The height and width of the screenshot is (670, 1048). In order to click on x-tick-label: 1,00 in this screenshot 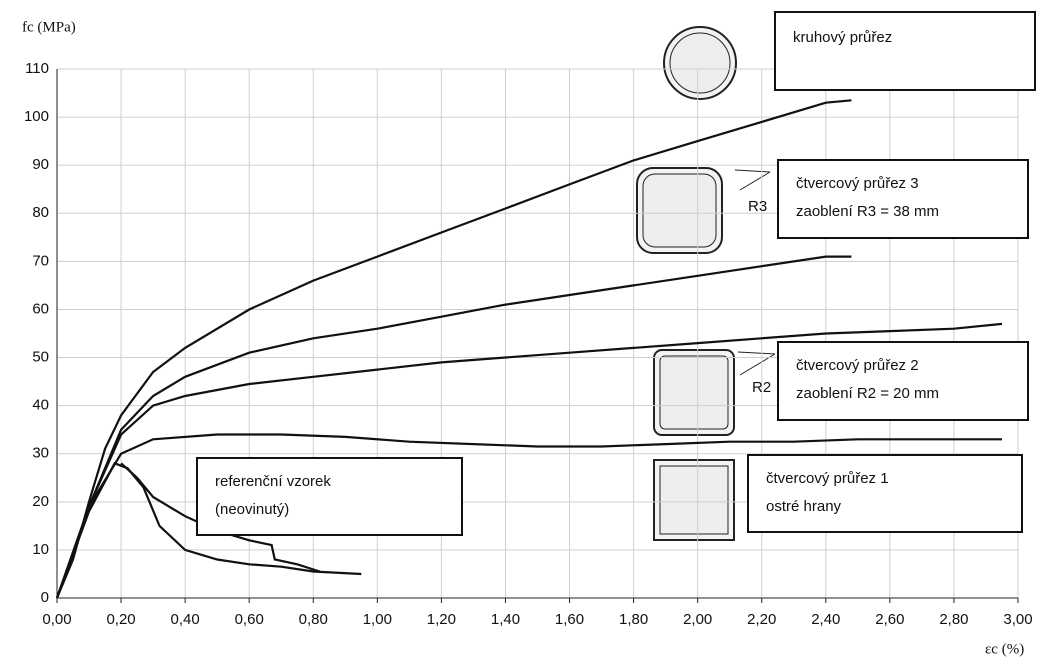, I will do `click(377, 619)`.